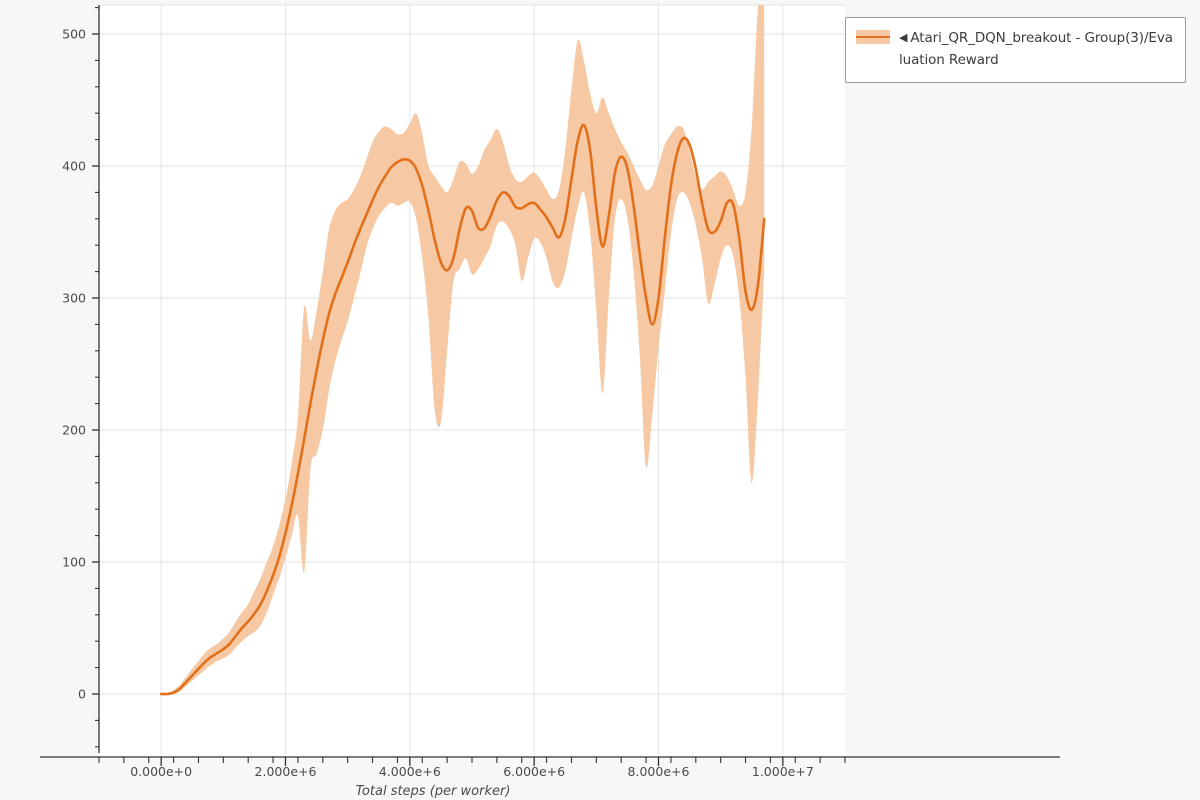 The height and width of the screenshot is (800, 1200). I want to click on x-axis-tick-label: 0.000e+0, so click(161, 771).